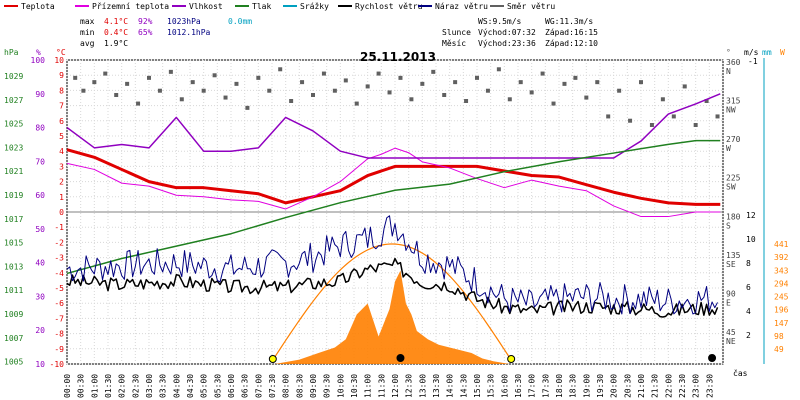  I want to click on time-tick-label: 23:30, so click(709, 386).